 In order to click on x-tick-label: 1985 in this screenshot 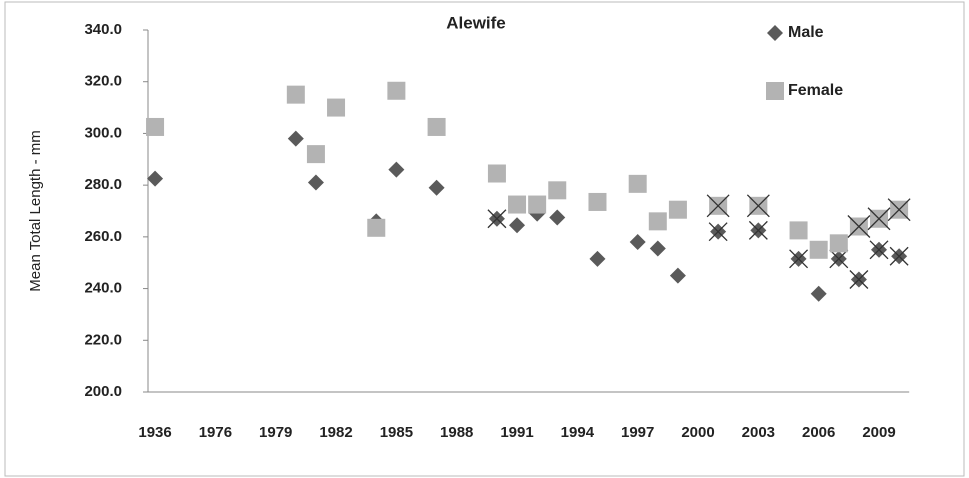, I will do `click(396, 432)`.